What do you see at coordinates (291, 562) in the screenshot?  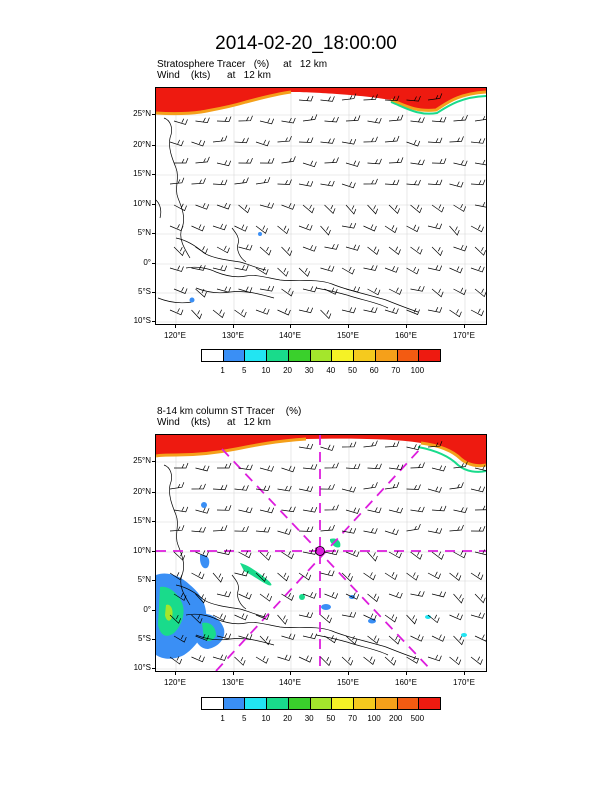 I see `coastlines` at bounding box center [291, 562].